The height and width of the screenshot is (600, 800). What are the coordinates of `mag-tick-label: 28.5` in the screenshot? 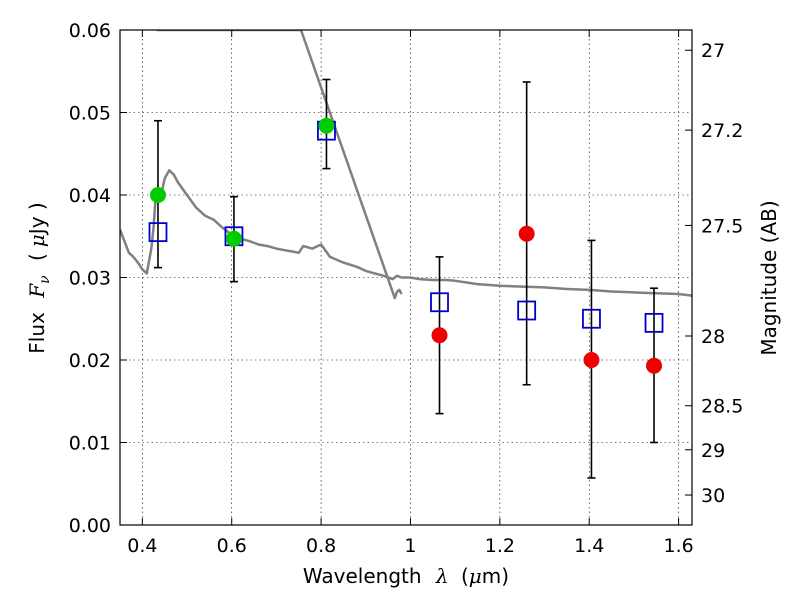 It's located at (722, 407).